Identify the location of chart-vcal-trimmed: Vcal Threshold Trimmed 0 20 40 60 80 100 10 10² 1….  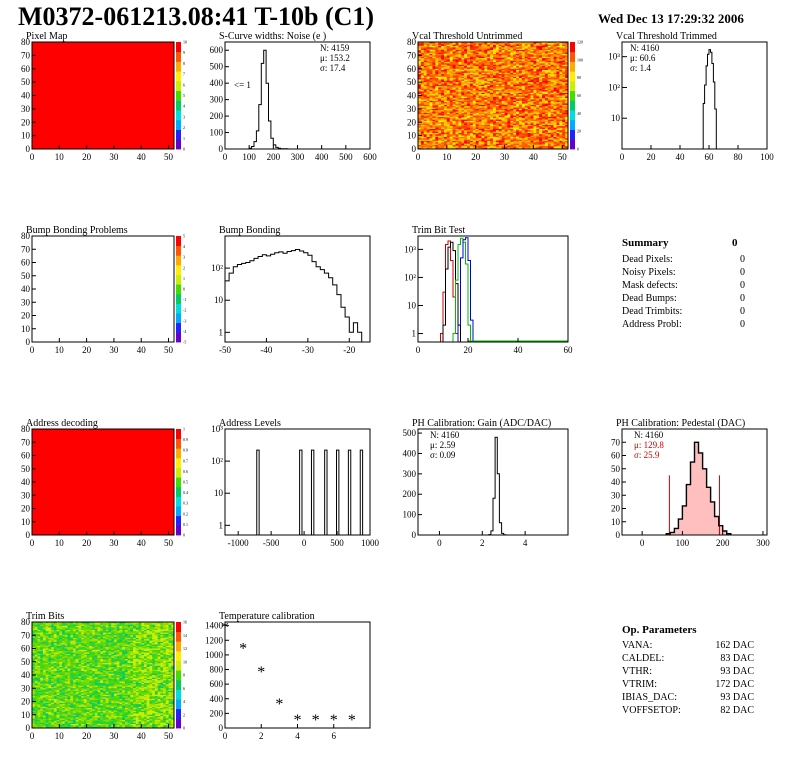
(691, 96).